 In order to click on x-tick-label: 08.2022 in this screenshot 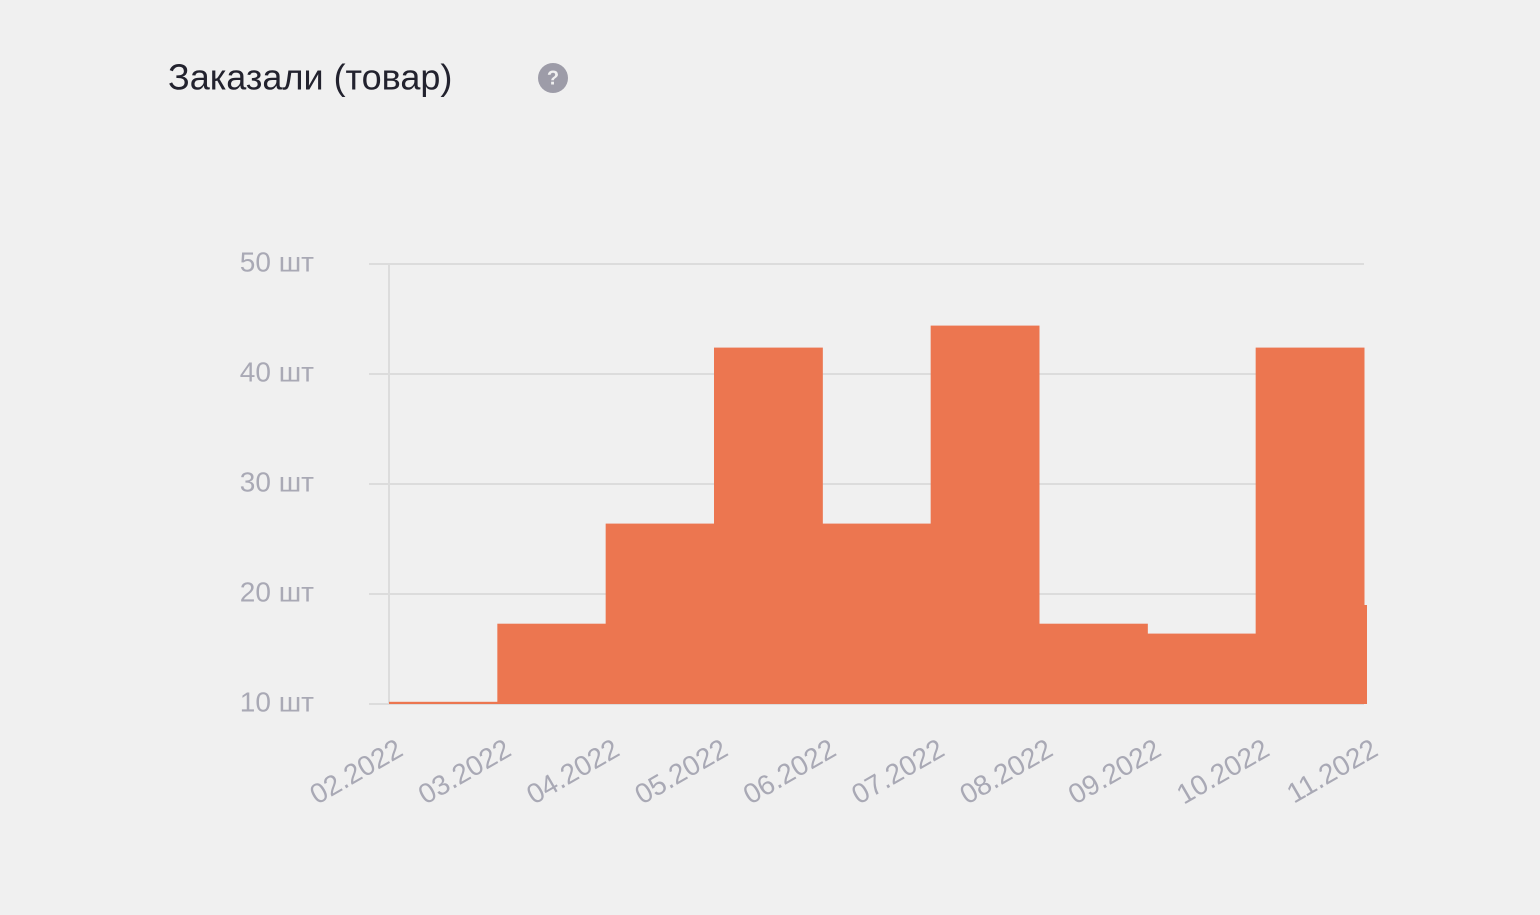, I will do `click(1006, 771)`.